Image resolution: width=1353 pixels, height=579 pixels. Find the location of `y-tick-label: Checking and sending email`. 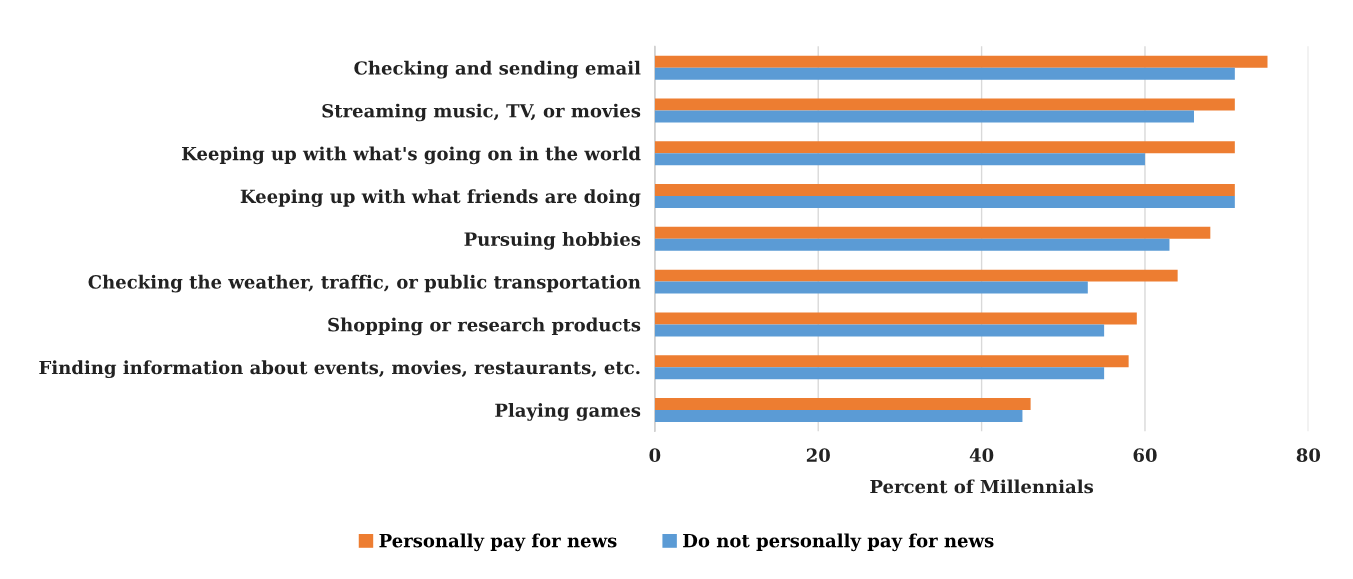

y-tick-label: Checking and sending email is located at coordinates (497, 69).